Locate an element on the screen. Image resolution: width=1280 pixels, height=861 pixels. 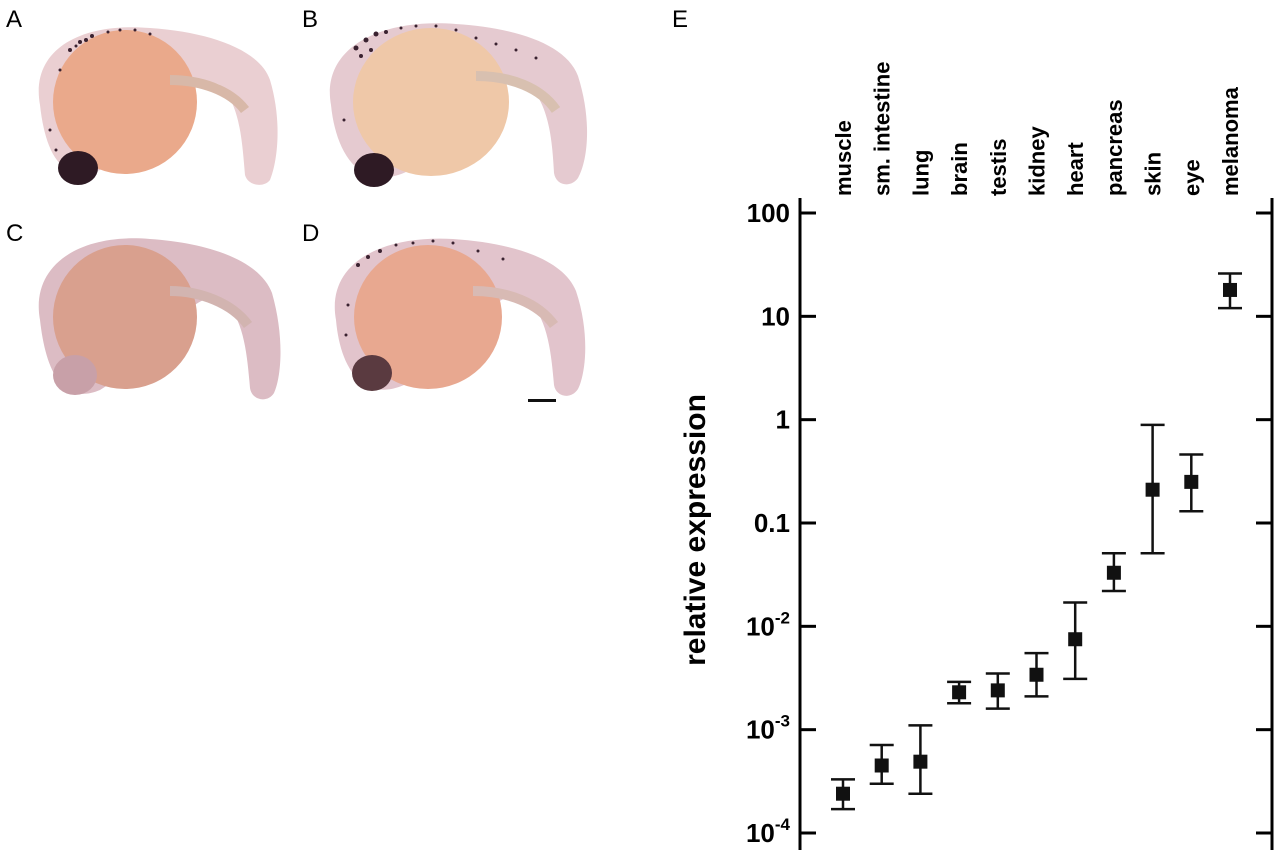
embryo-image-b is located at coordinates (458, 105).